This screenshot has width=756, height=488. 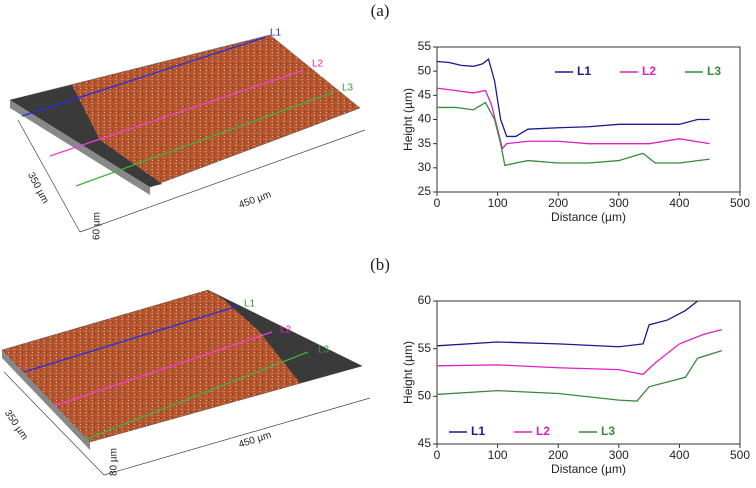 What do you see at coordinates (425, 143) in the screenshot?
I see `y-tick-label: 35` at bounding box center [425, 143].